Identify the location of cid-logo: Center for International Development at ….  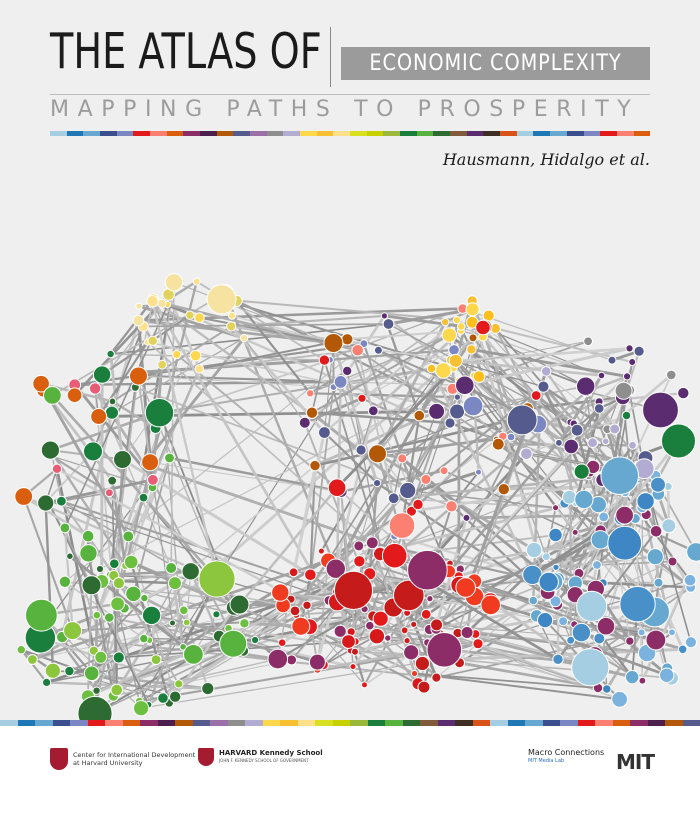
(122, 759).